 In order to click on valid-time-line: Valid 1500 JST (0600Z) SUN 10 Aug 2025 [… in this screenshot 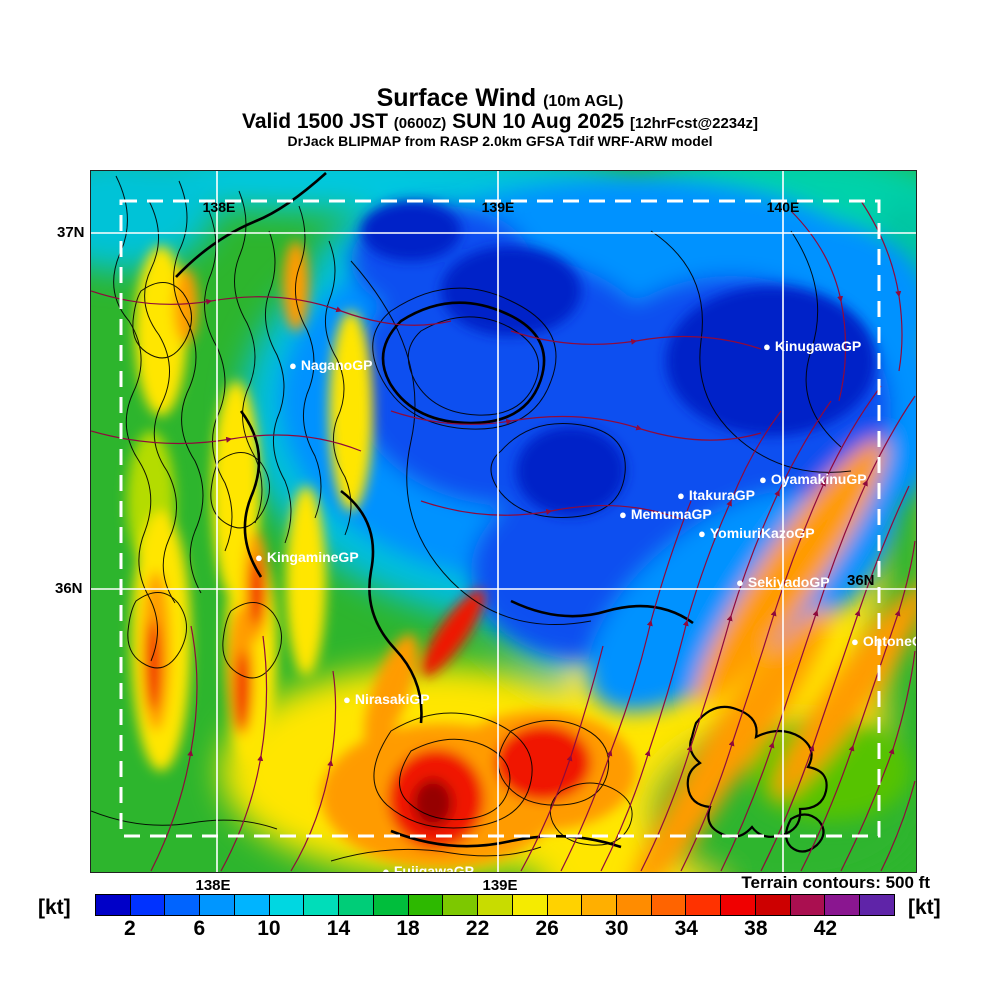, I will do `click(500, 122)`.